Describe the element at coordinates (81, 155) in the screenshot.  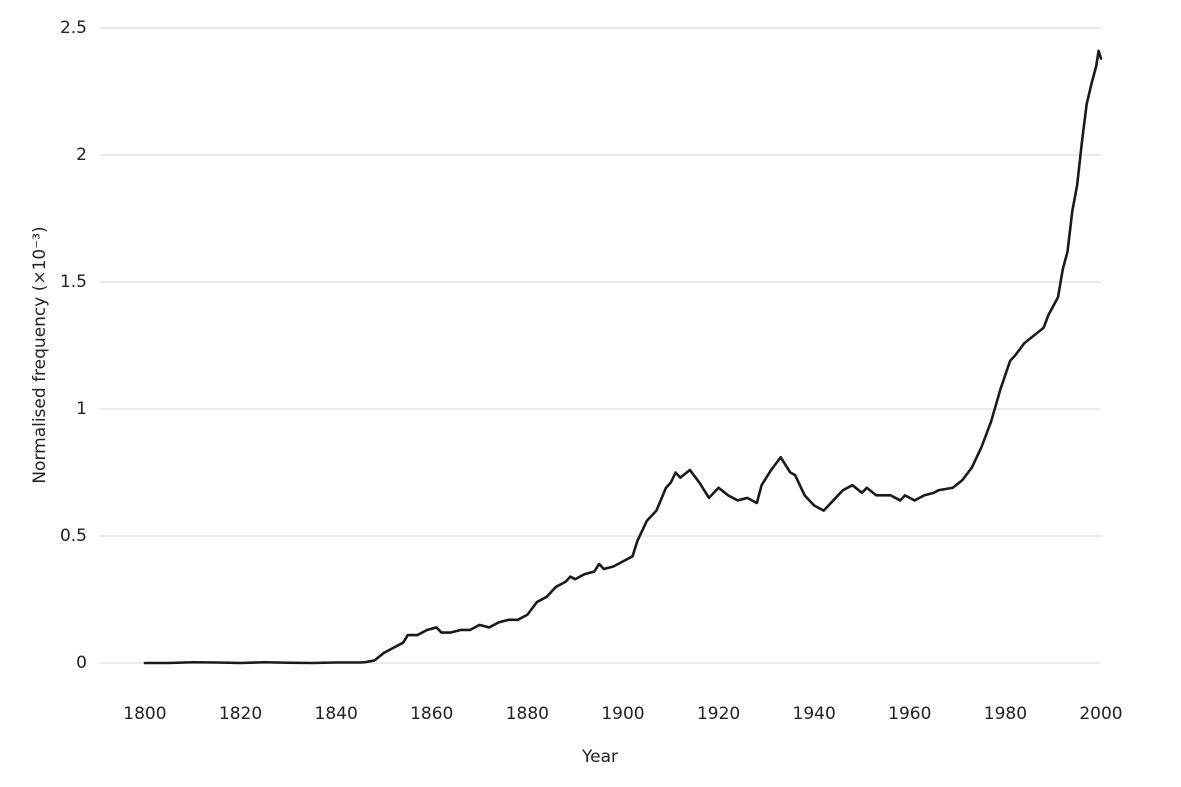
I see `y-tick-label: 2` at that location.